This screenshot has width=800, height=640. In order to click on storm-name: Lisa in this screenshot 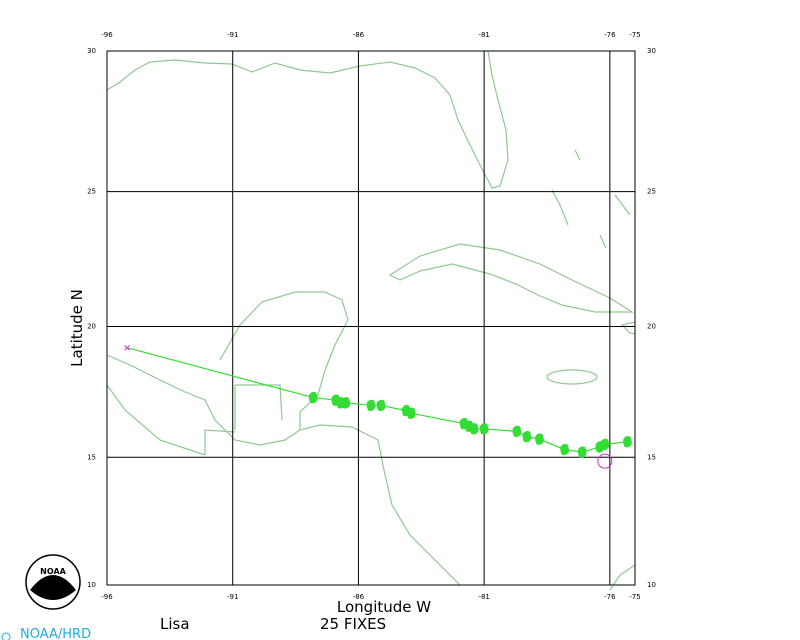, I will do `click(175, 624)`.